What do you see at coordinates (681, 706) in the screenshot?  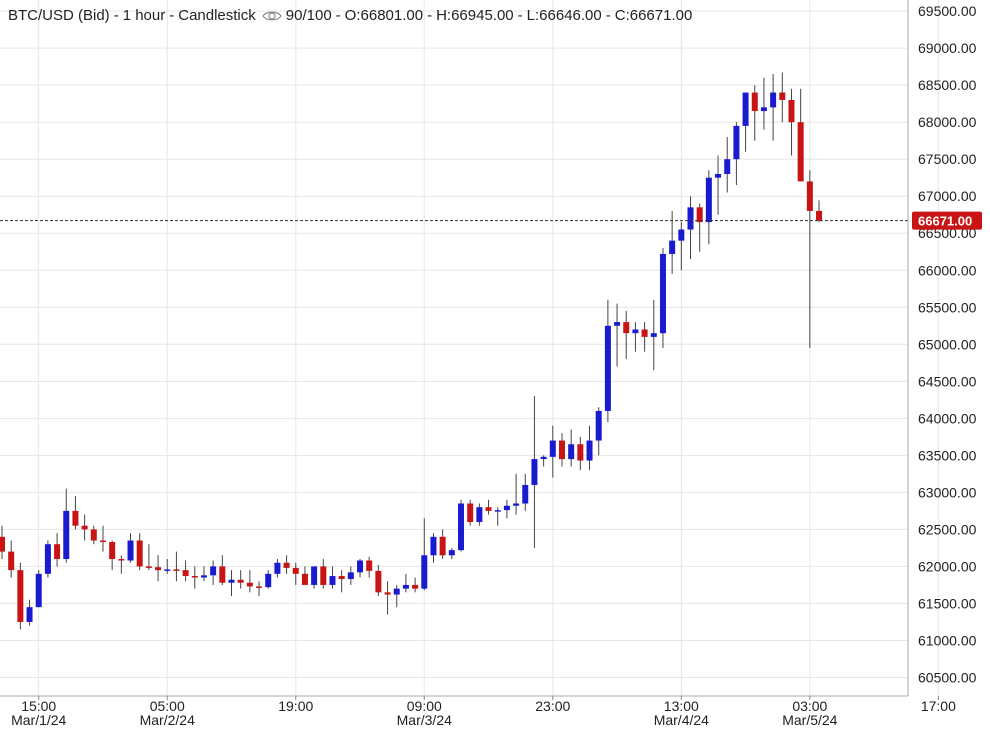 I see `time-tick-label: 13:00` at bounding box center [681, 706].